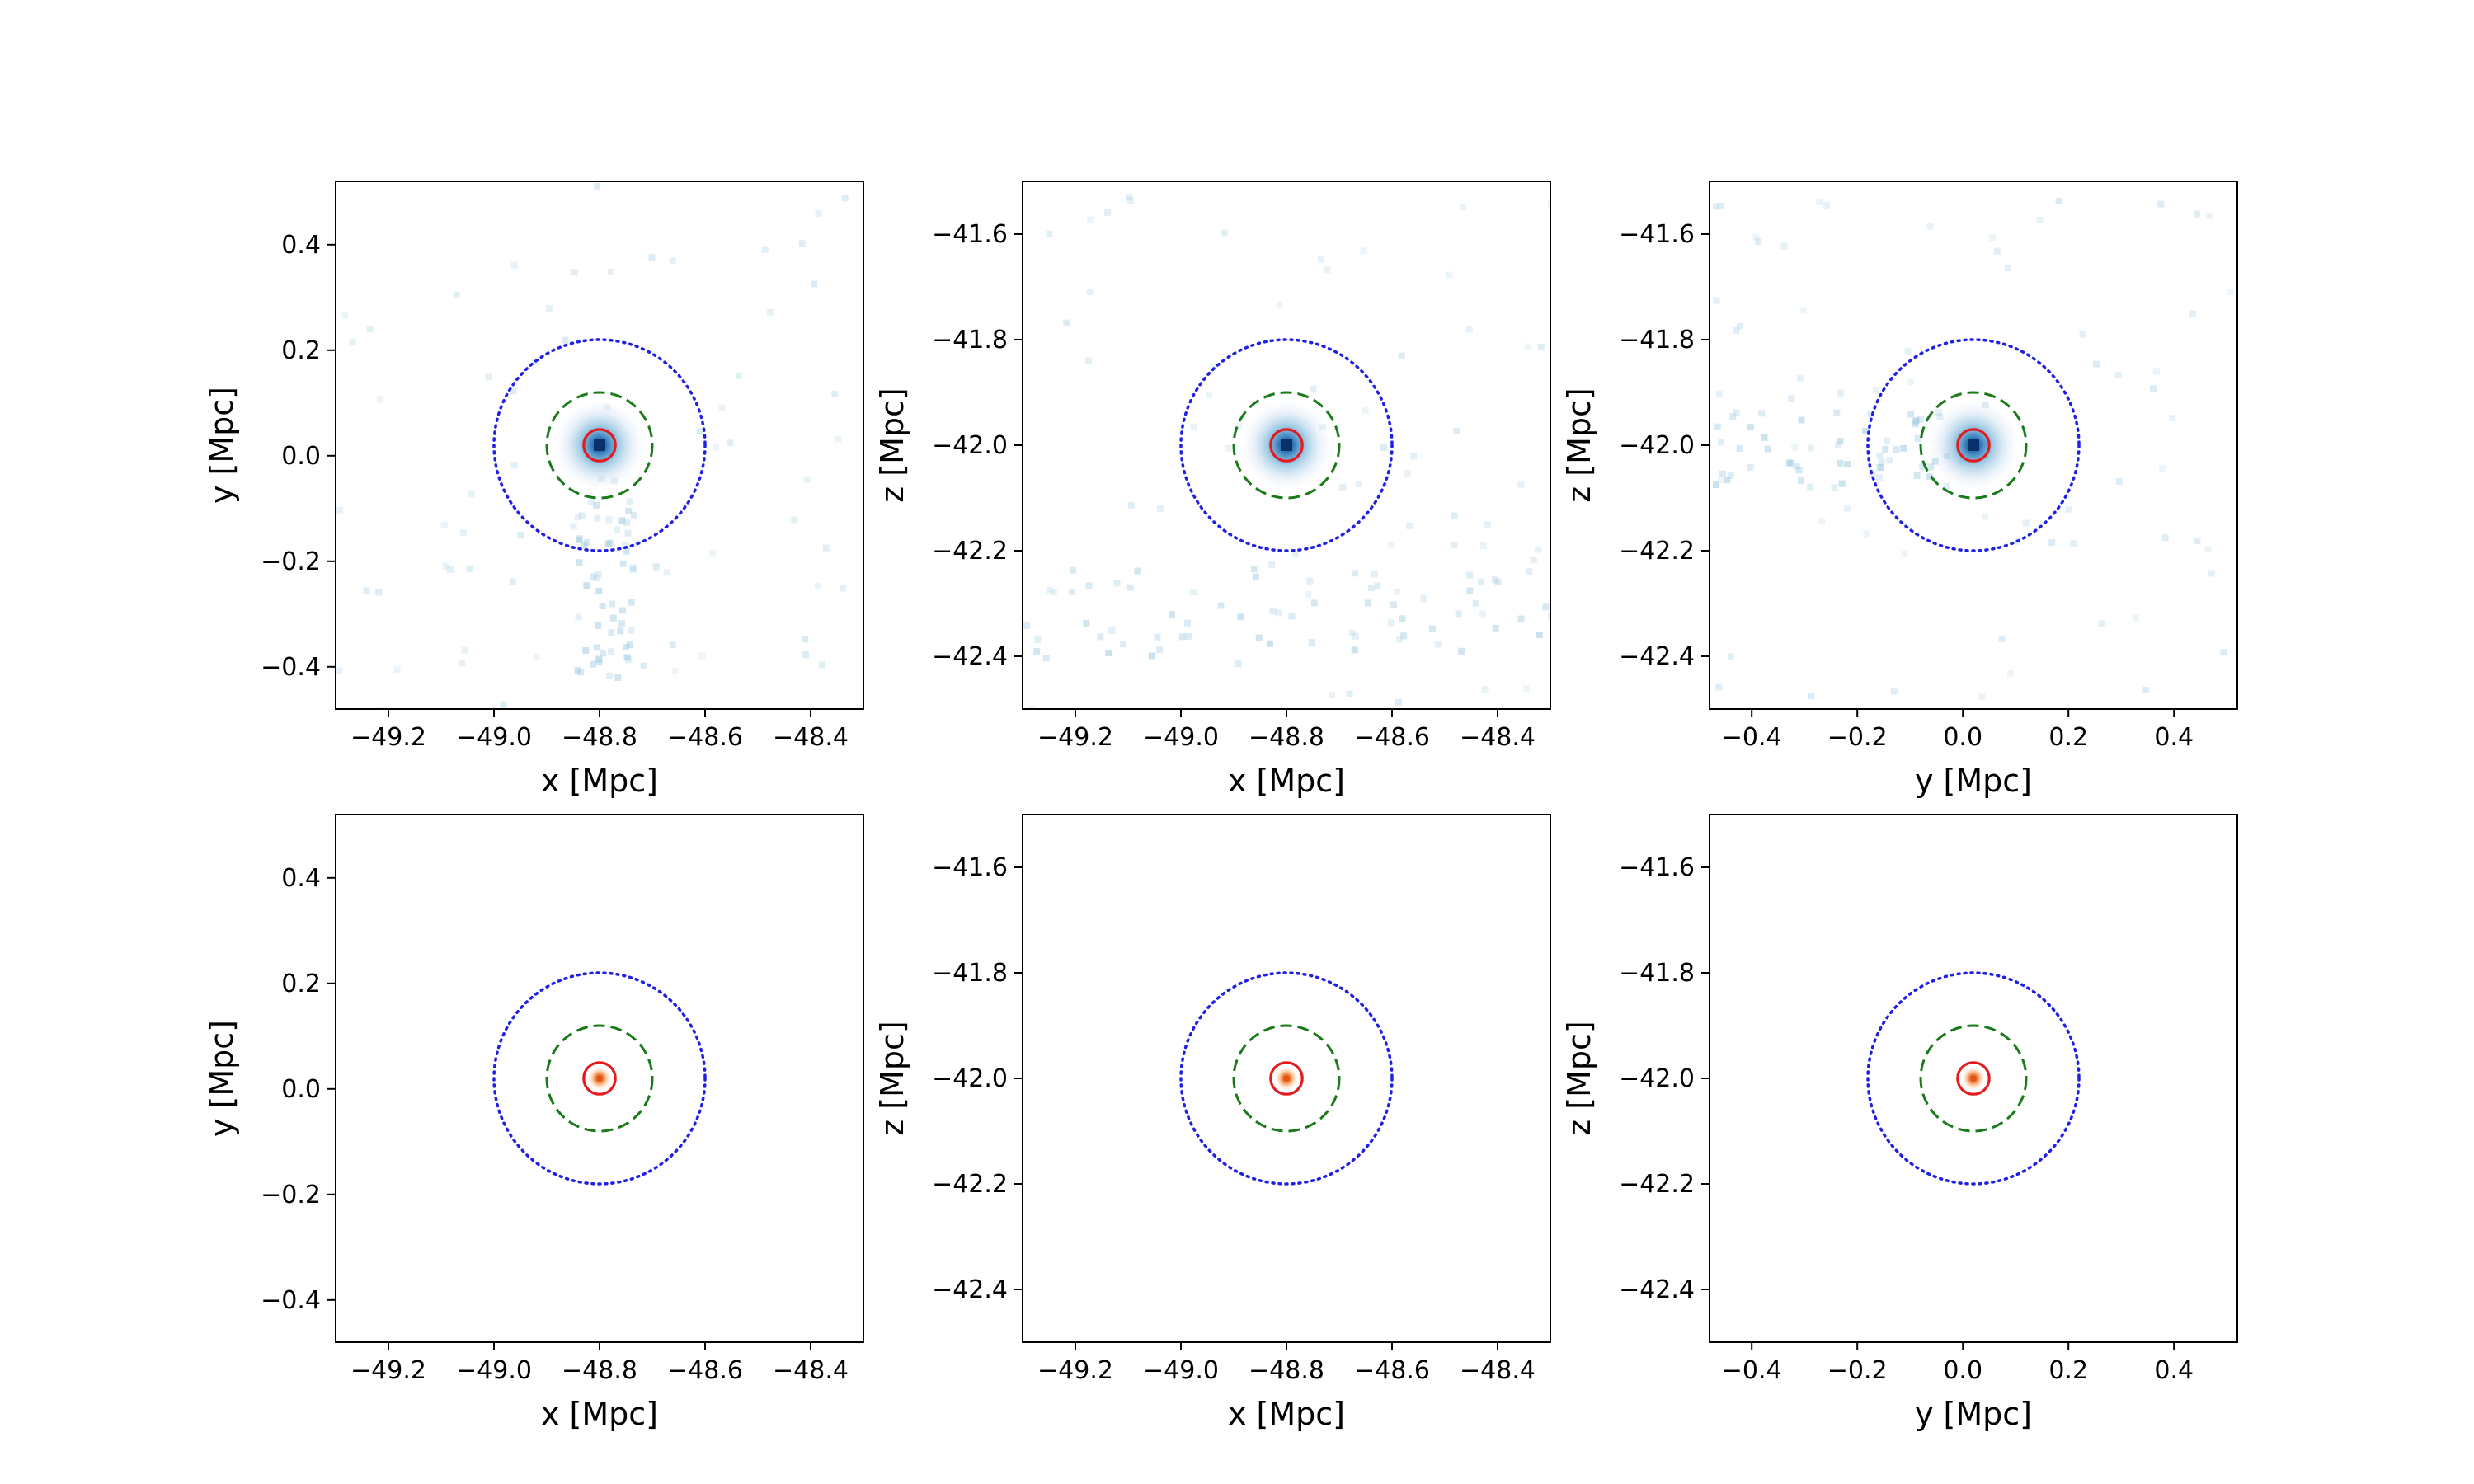  I want to click on density-core, so click(1286, 445).